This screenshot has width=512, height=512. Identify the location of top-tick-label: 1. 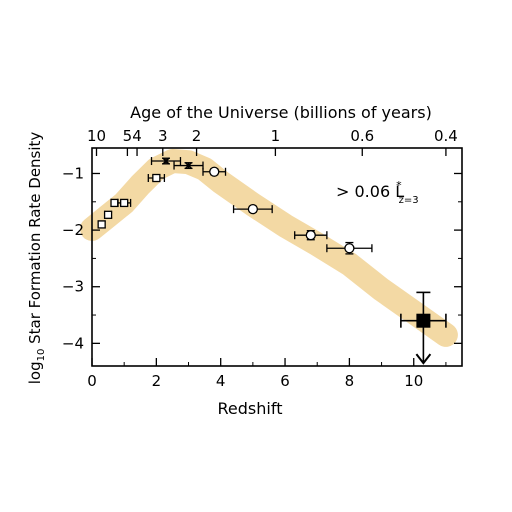
(276, 136).